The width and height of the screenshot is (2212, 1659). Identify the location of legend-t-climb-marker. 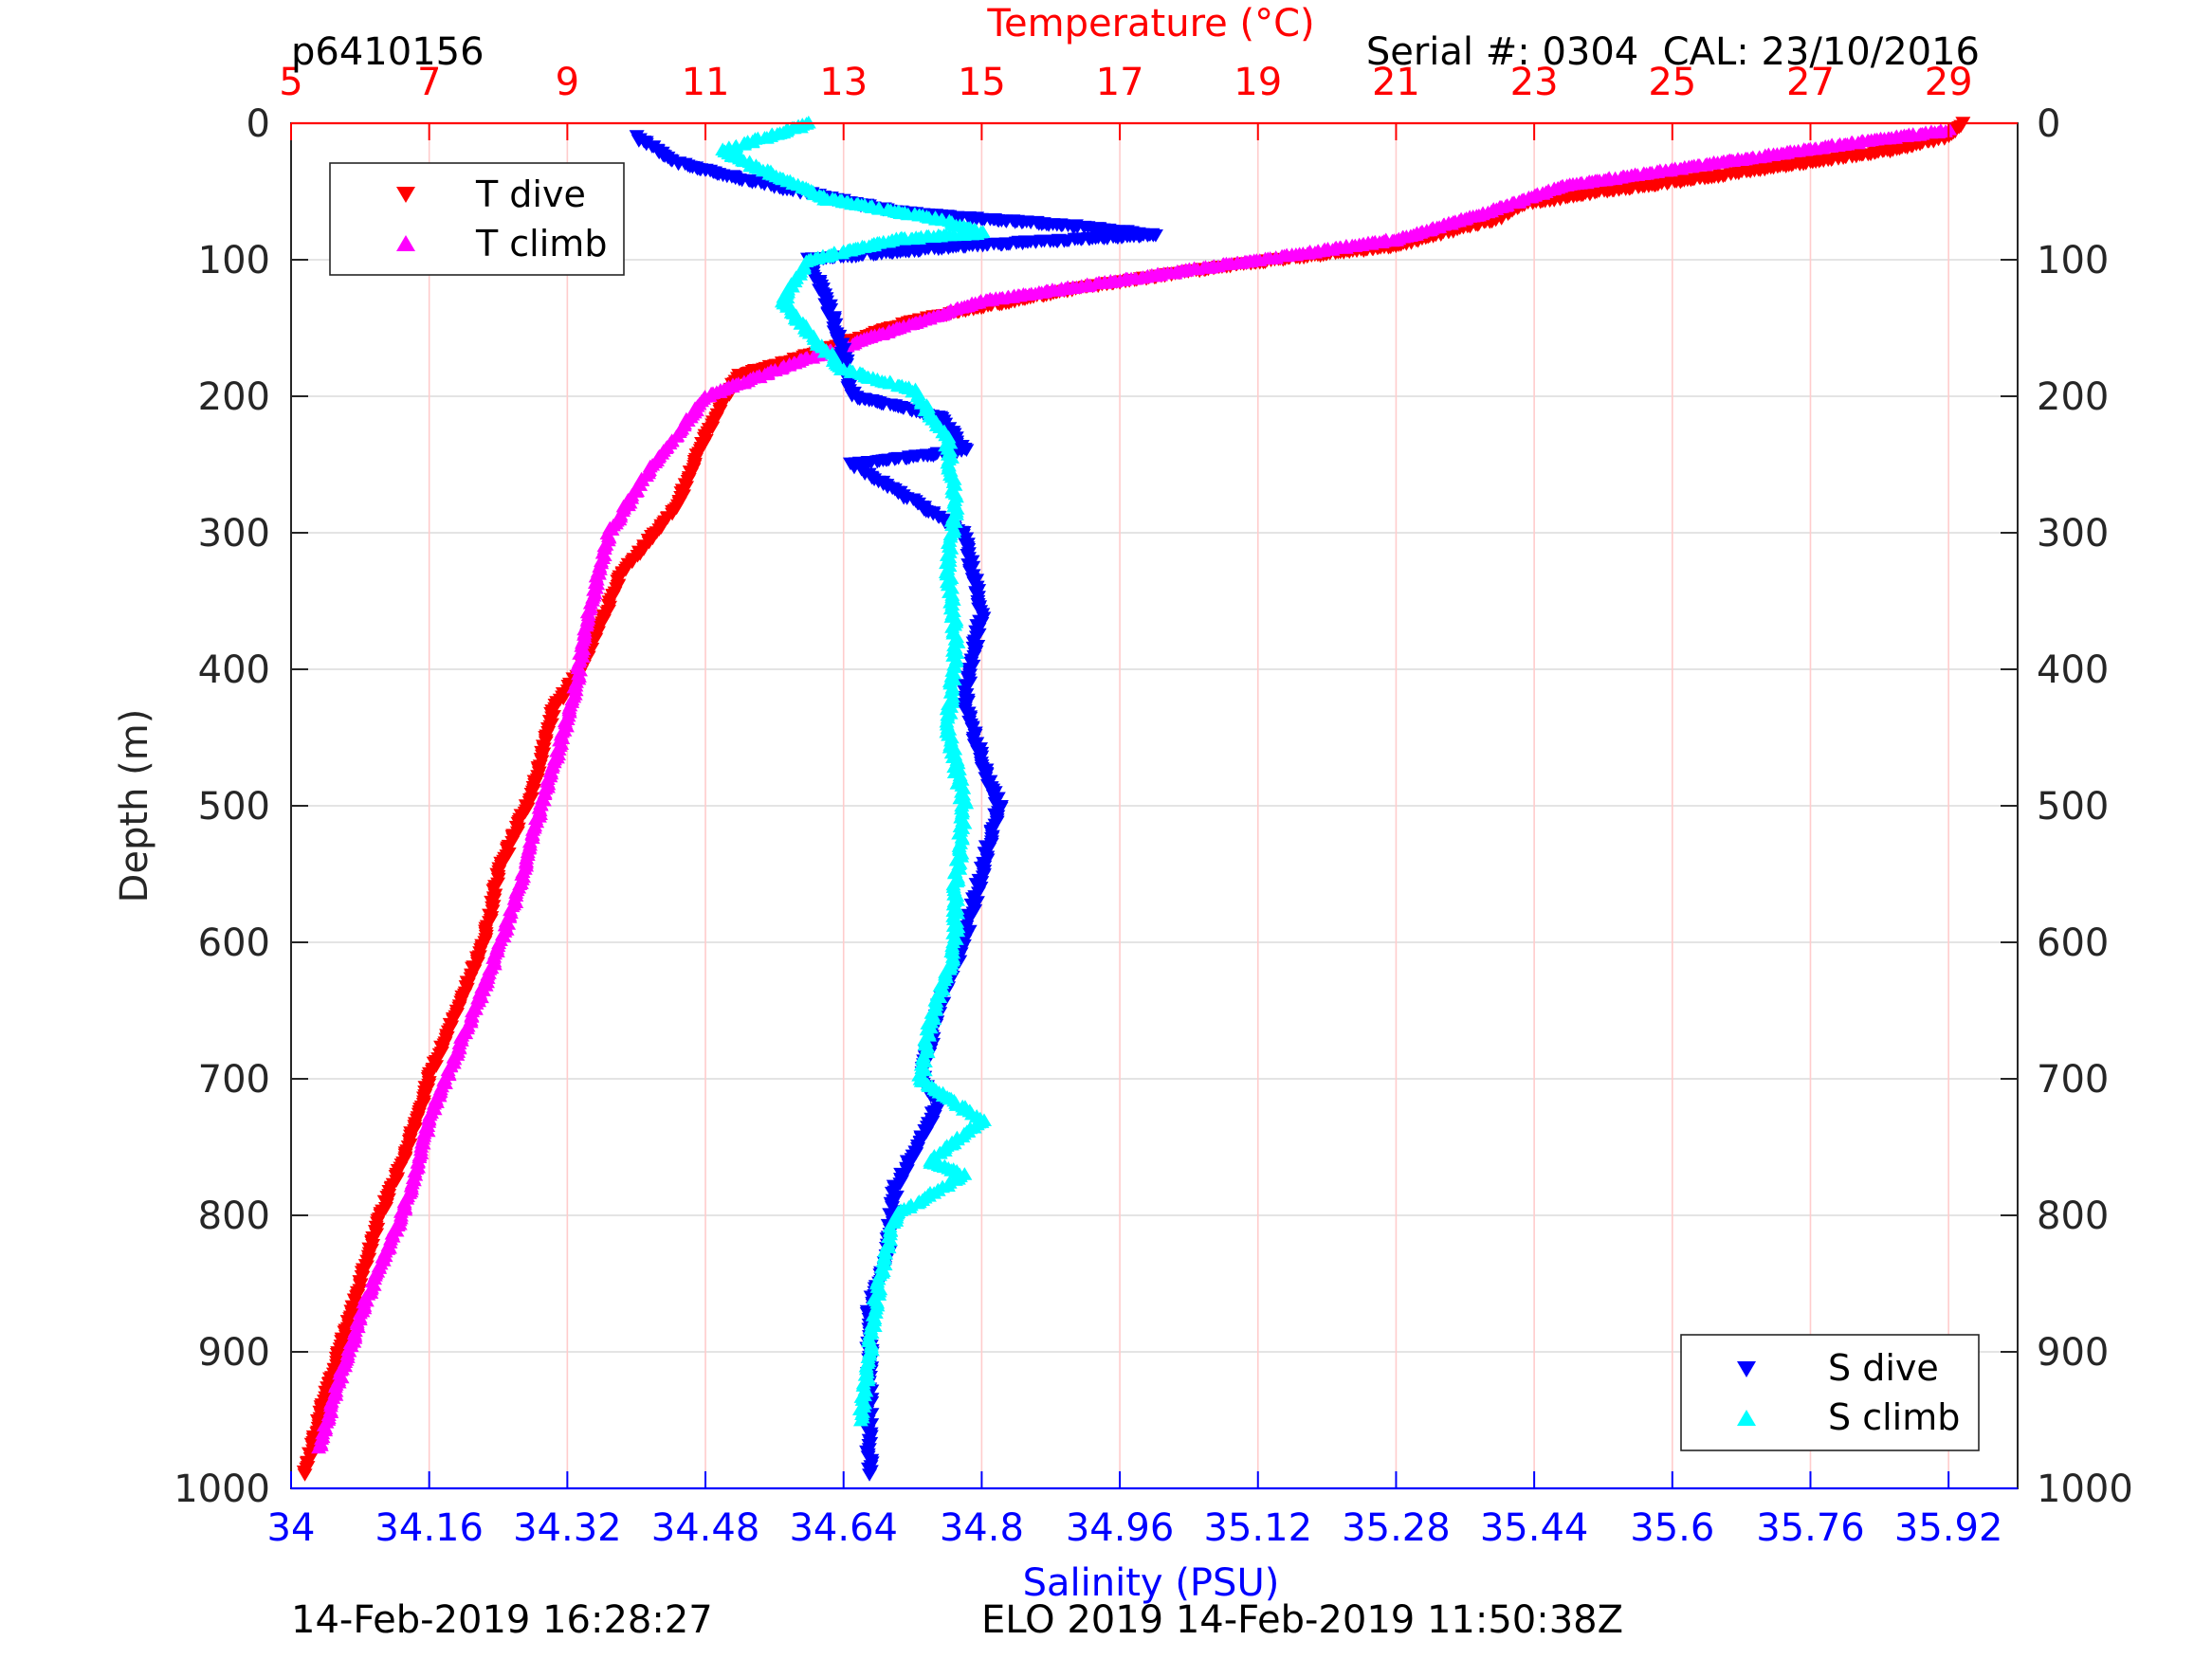
(405, 243).